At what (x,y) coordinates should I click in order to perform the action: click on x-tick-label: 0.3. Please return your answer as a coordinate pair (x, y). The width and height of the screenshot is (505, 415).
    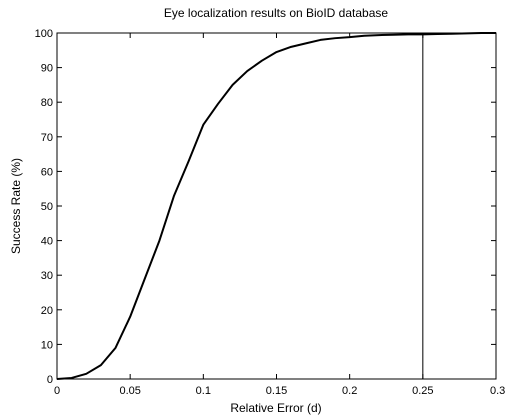
    Looking at the image, I should click on (497, 391).